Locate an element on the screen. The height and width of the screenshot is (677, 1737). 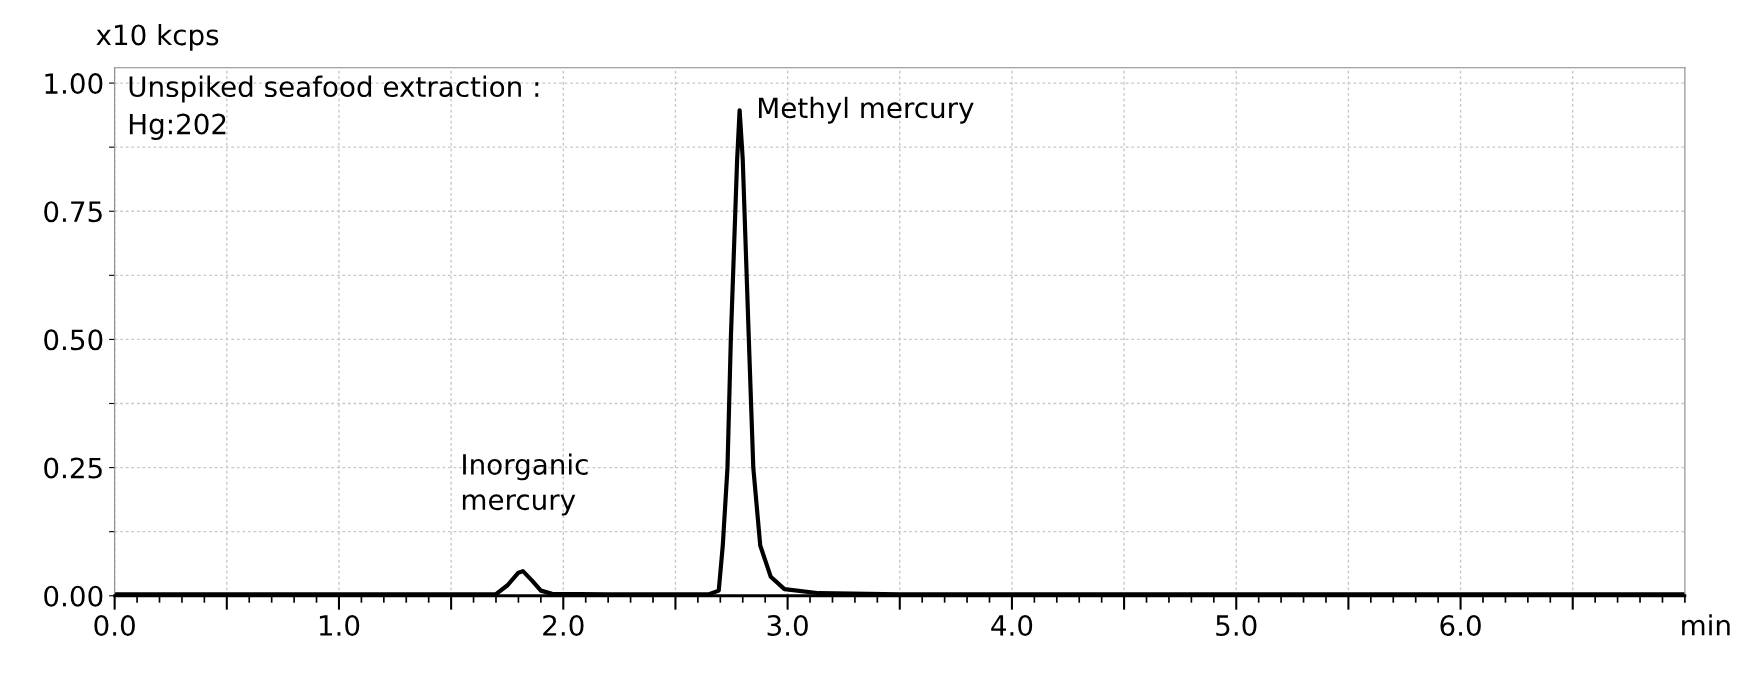
x-tick-label: 3.0 is located at coordinates (787, 626).